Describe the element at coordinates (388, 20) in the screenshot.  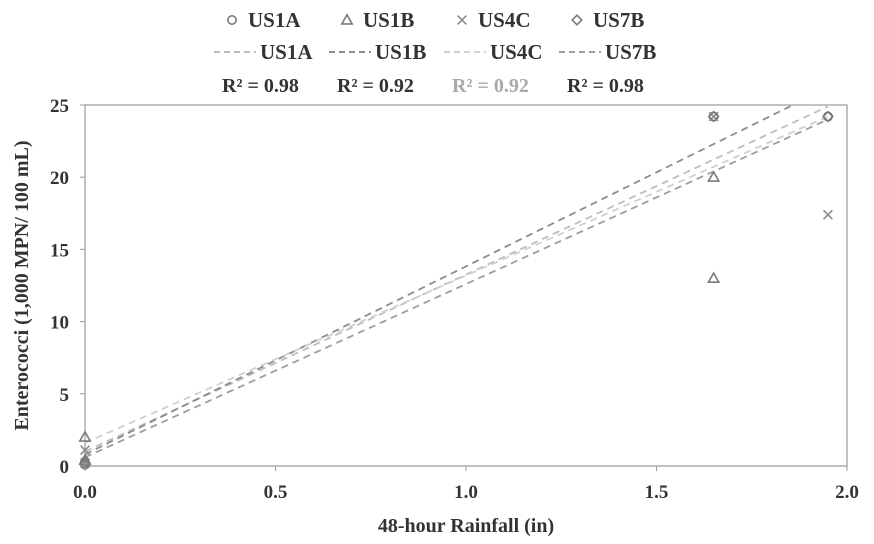
I see `legend-label-us1b: US1B` at that location.